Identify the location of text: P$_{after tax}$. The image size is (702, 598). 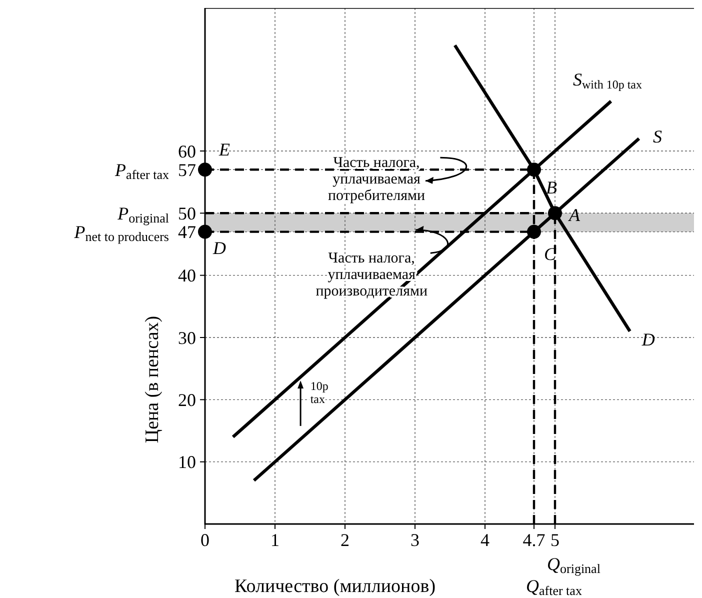
(142, 171).